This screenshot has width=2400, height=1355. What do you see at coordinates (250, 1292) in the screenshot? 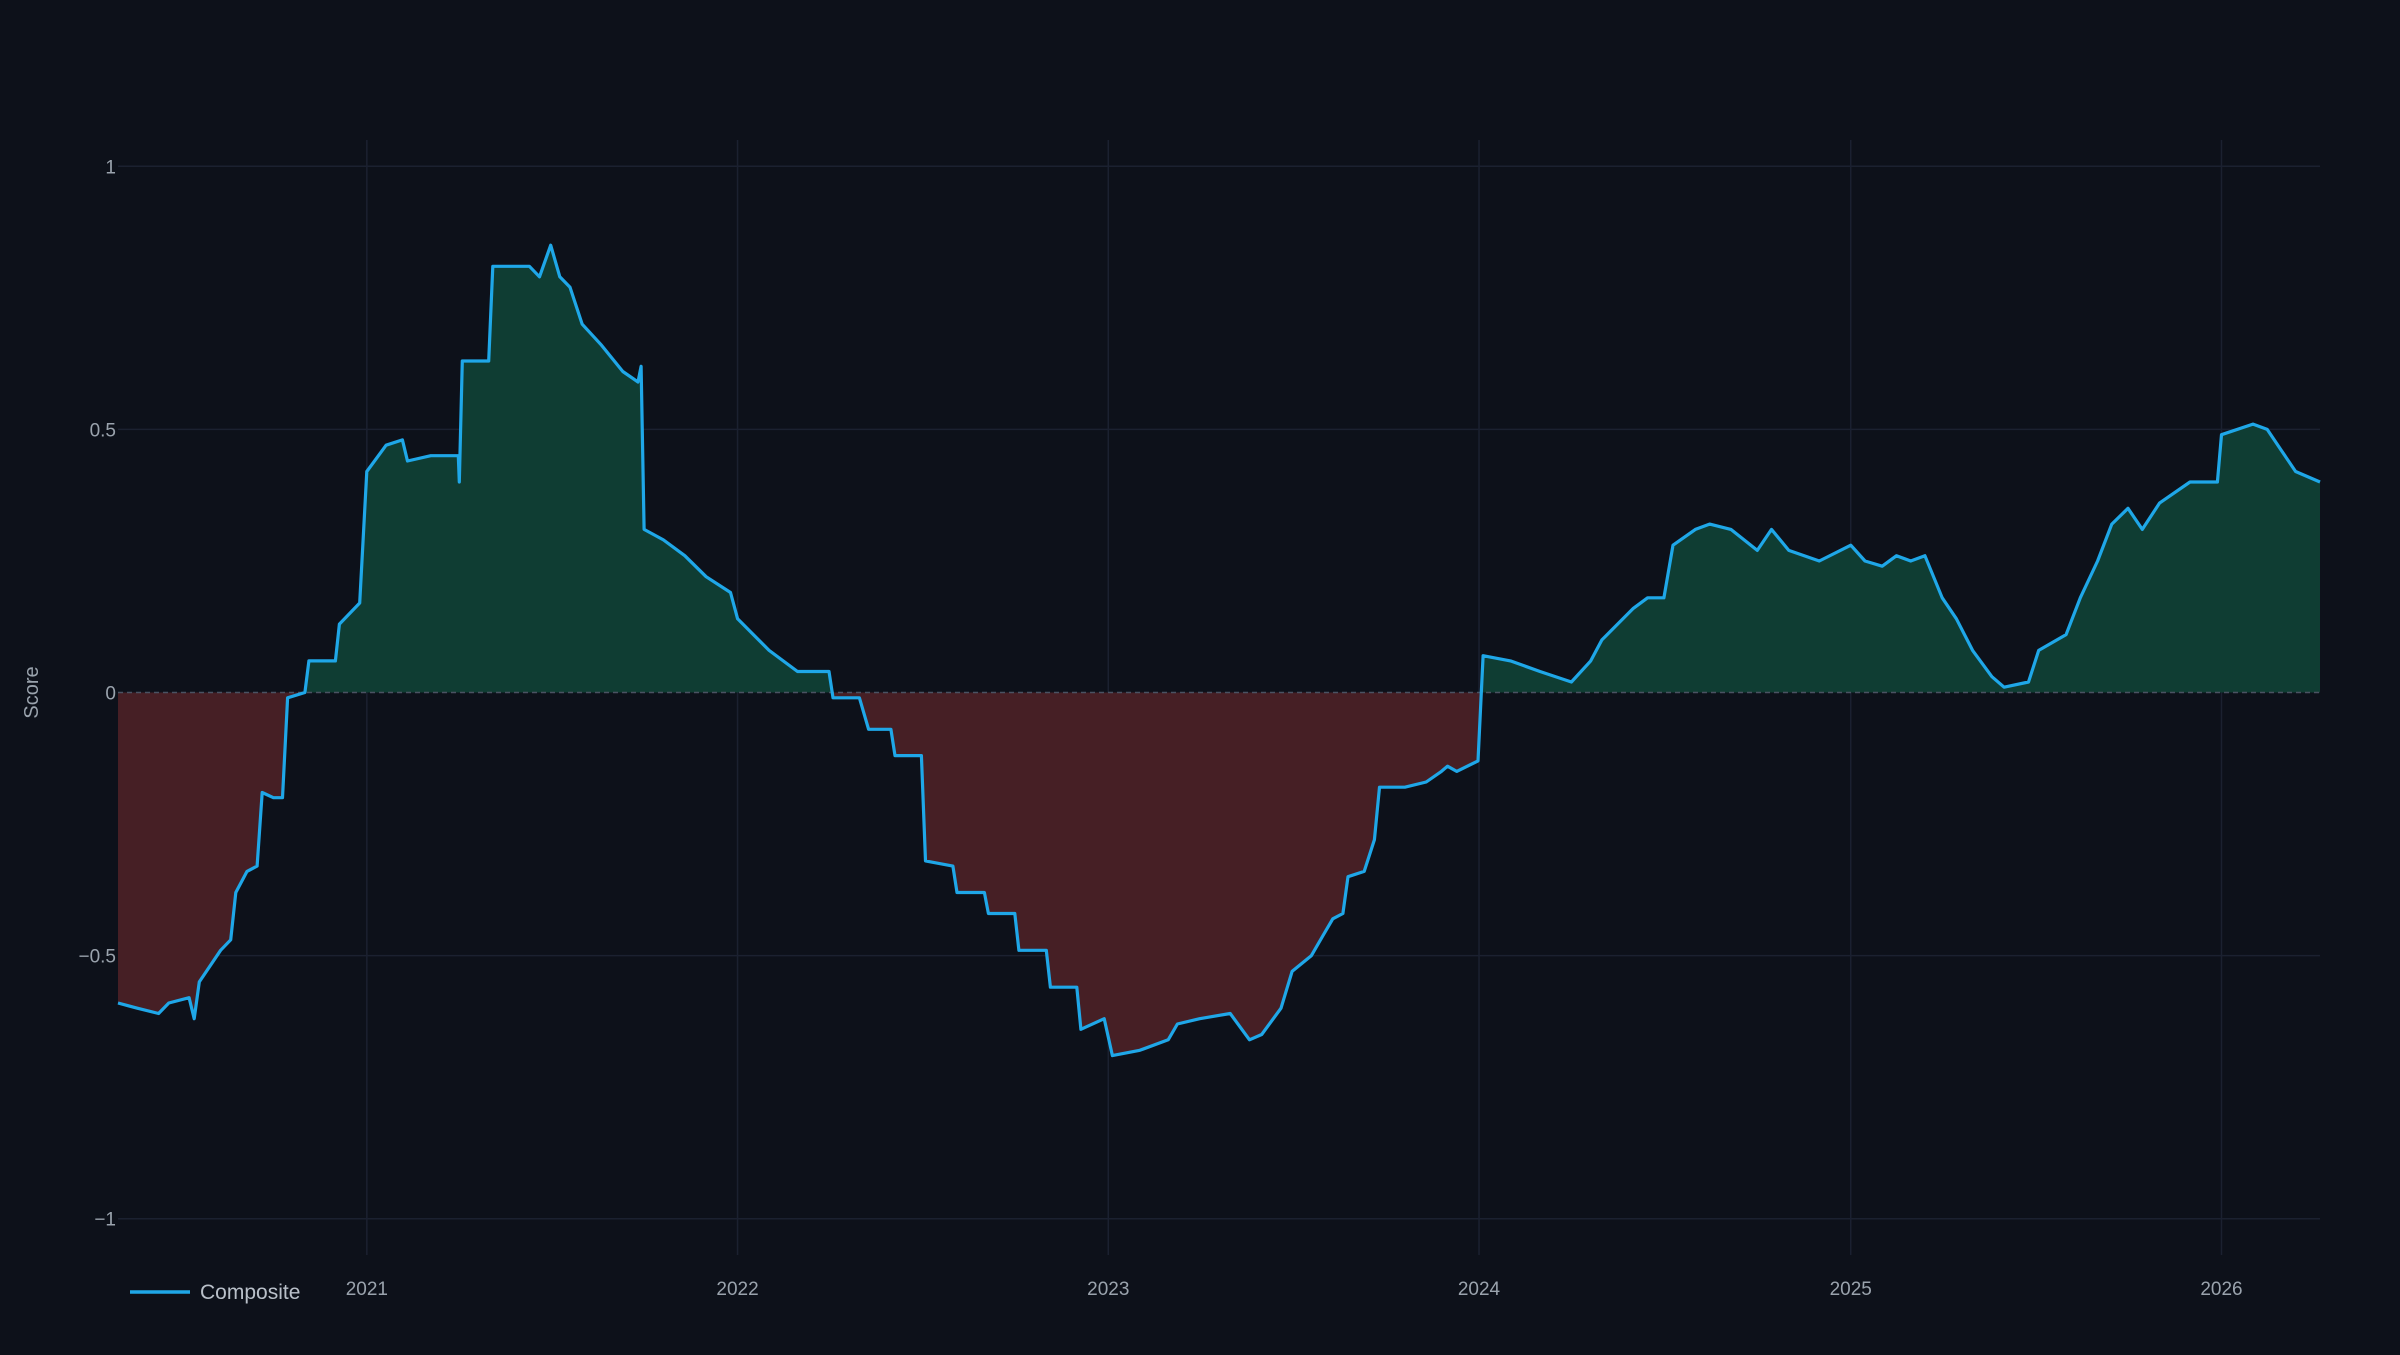
I see `legend-label: Composite` at bounding box center [250, 1292].